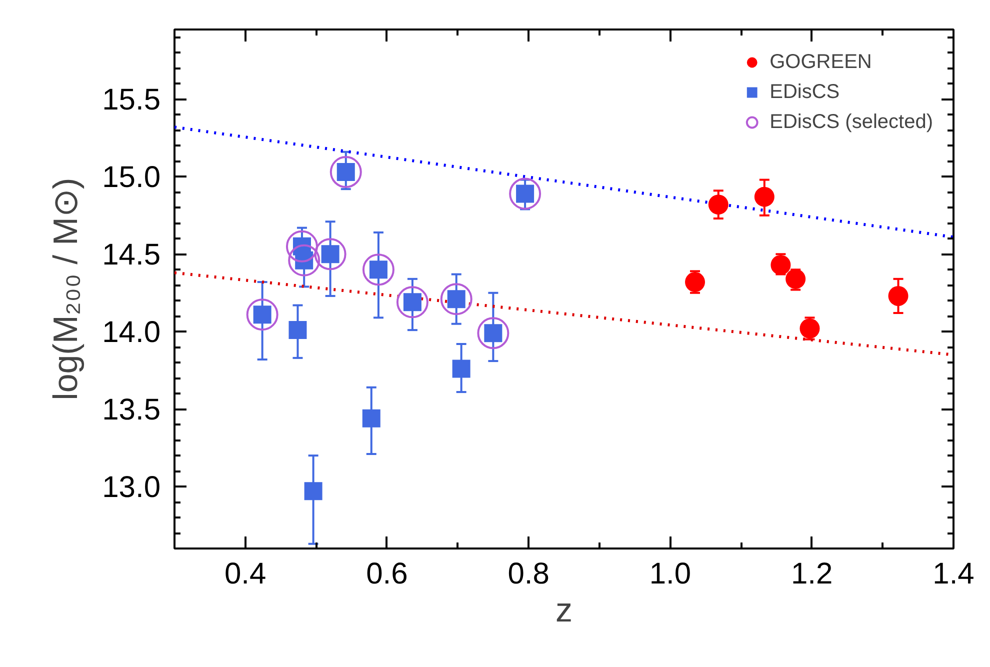  I want to click on x-tick-label: 0.4, so click(245, 574).